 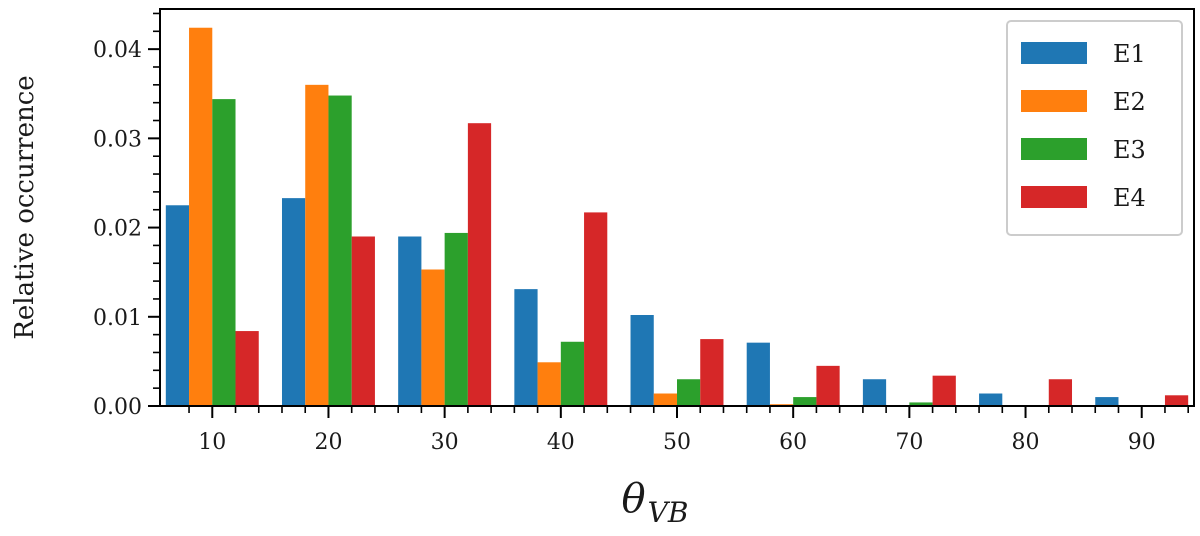 I want to click on x-axis-title: θVB, so click(x=655, y=502).